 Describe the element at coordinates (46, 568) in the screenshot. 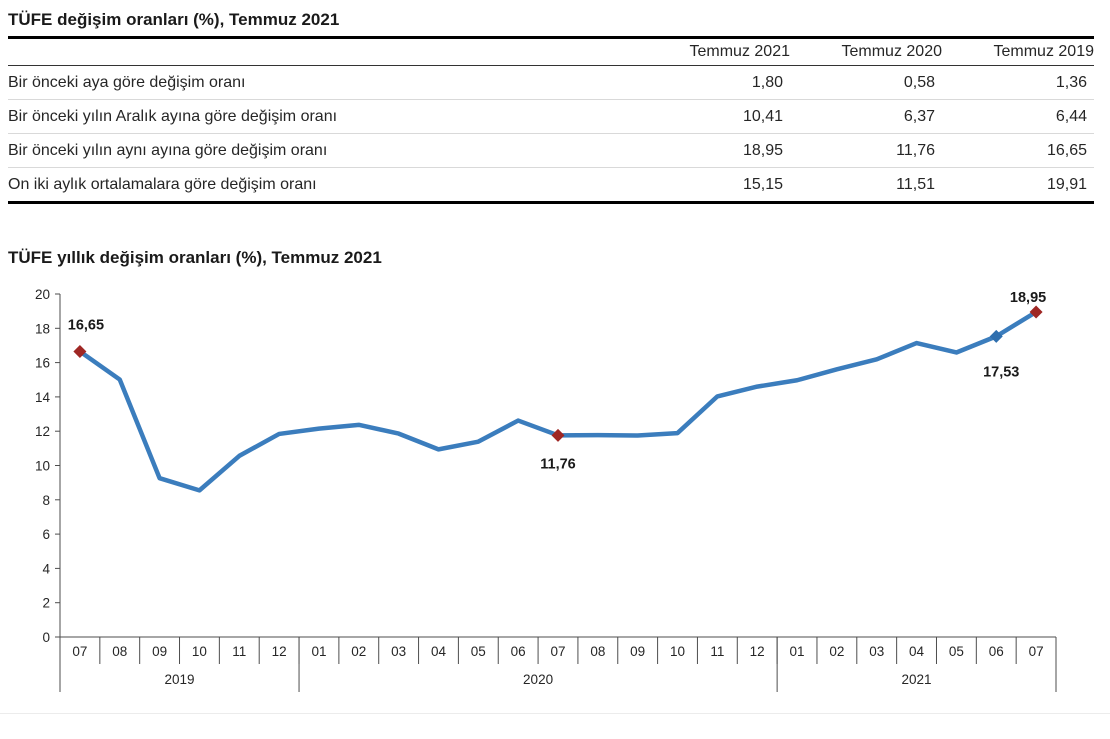

I see `y-tick-label: 4` at that location.